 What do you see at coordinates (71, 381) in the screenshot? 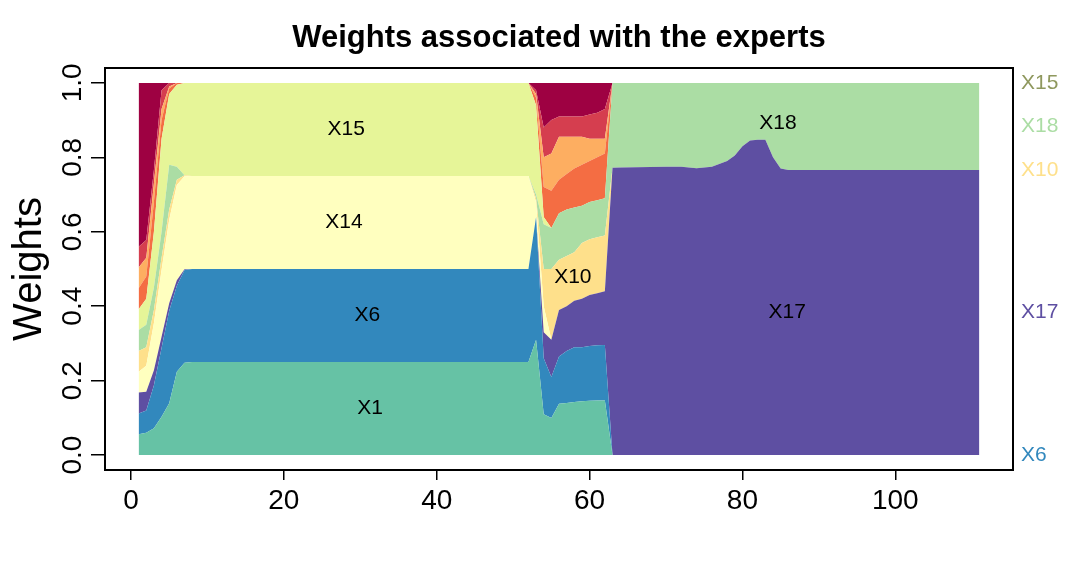
I see `y-tick-label: 0.2` at bounding box center [71, 381].